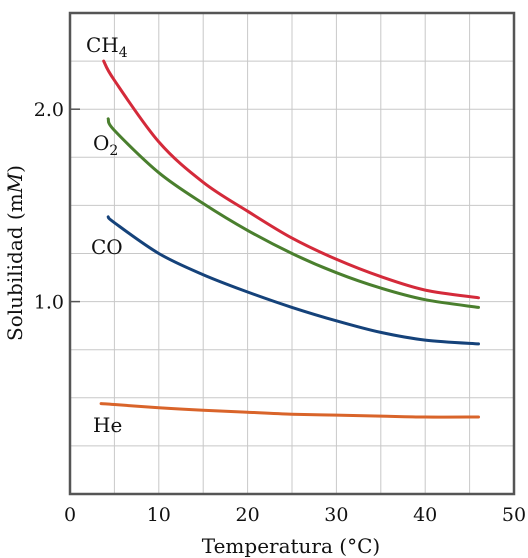 The image size is (528, 558). What do you see at coordinates (15, 183) in the screenshot?
I see `y-axis-title-italic: M` at bounding box center [15, 183].